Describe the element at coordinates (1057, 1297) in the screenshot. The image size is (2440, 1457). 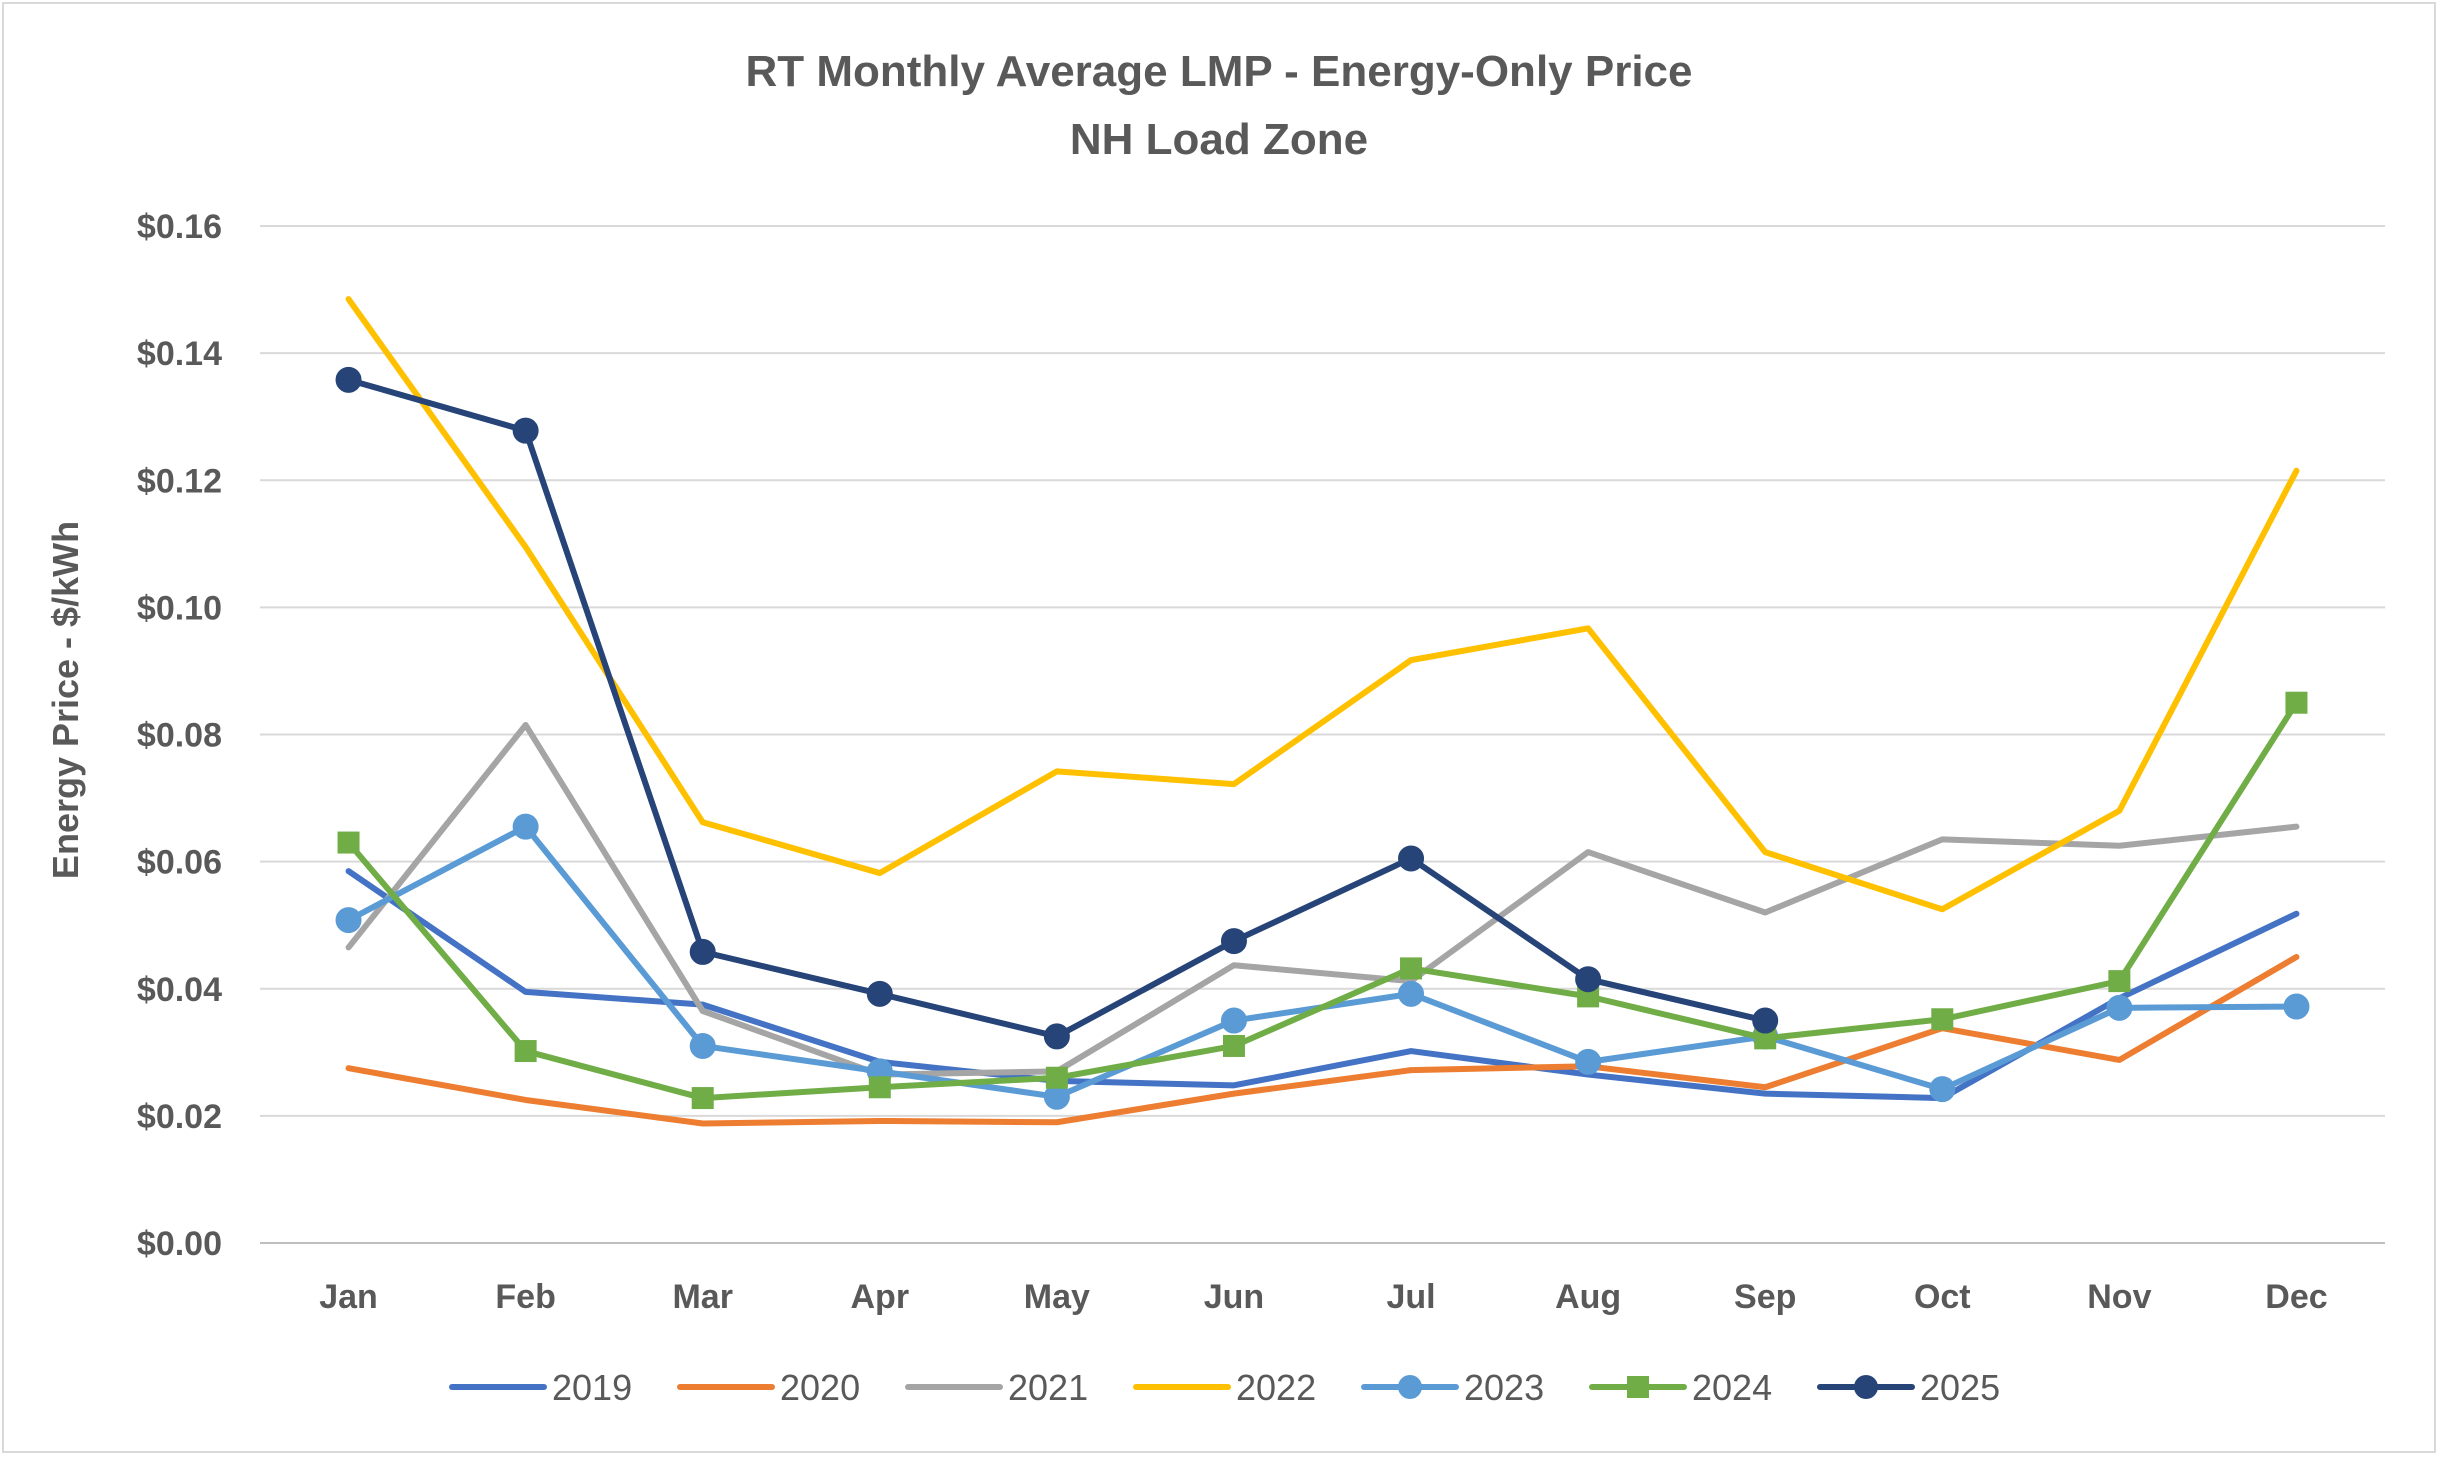
I see `x-tick-label: May` at that location.